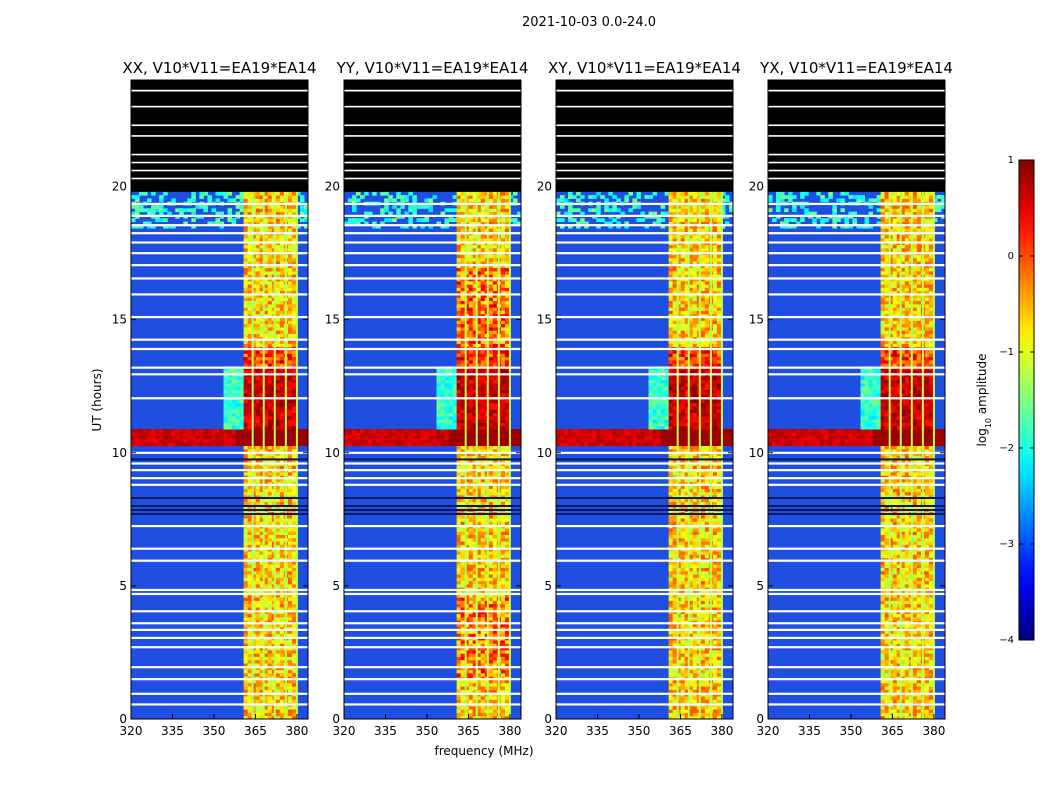 The width and height of the screenshot is (1050, 804). What do you see at coordinates (219, 233) in the screenshot?
I see `flagged-row` at bounding box center [219, 233].